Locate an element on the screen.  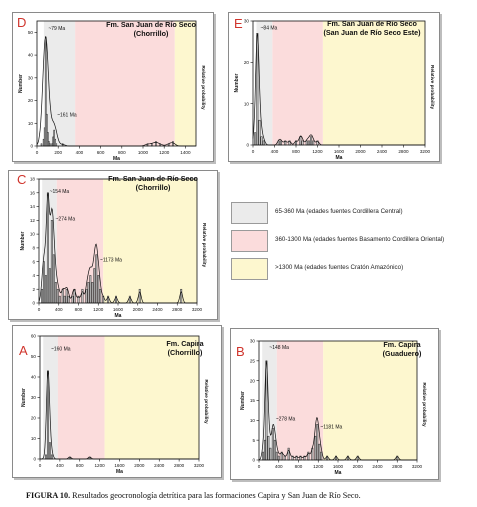
chart-b-title: Fm. Capira (Guaduero) is located at coordinates (402, 349).